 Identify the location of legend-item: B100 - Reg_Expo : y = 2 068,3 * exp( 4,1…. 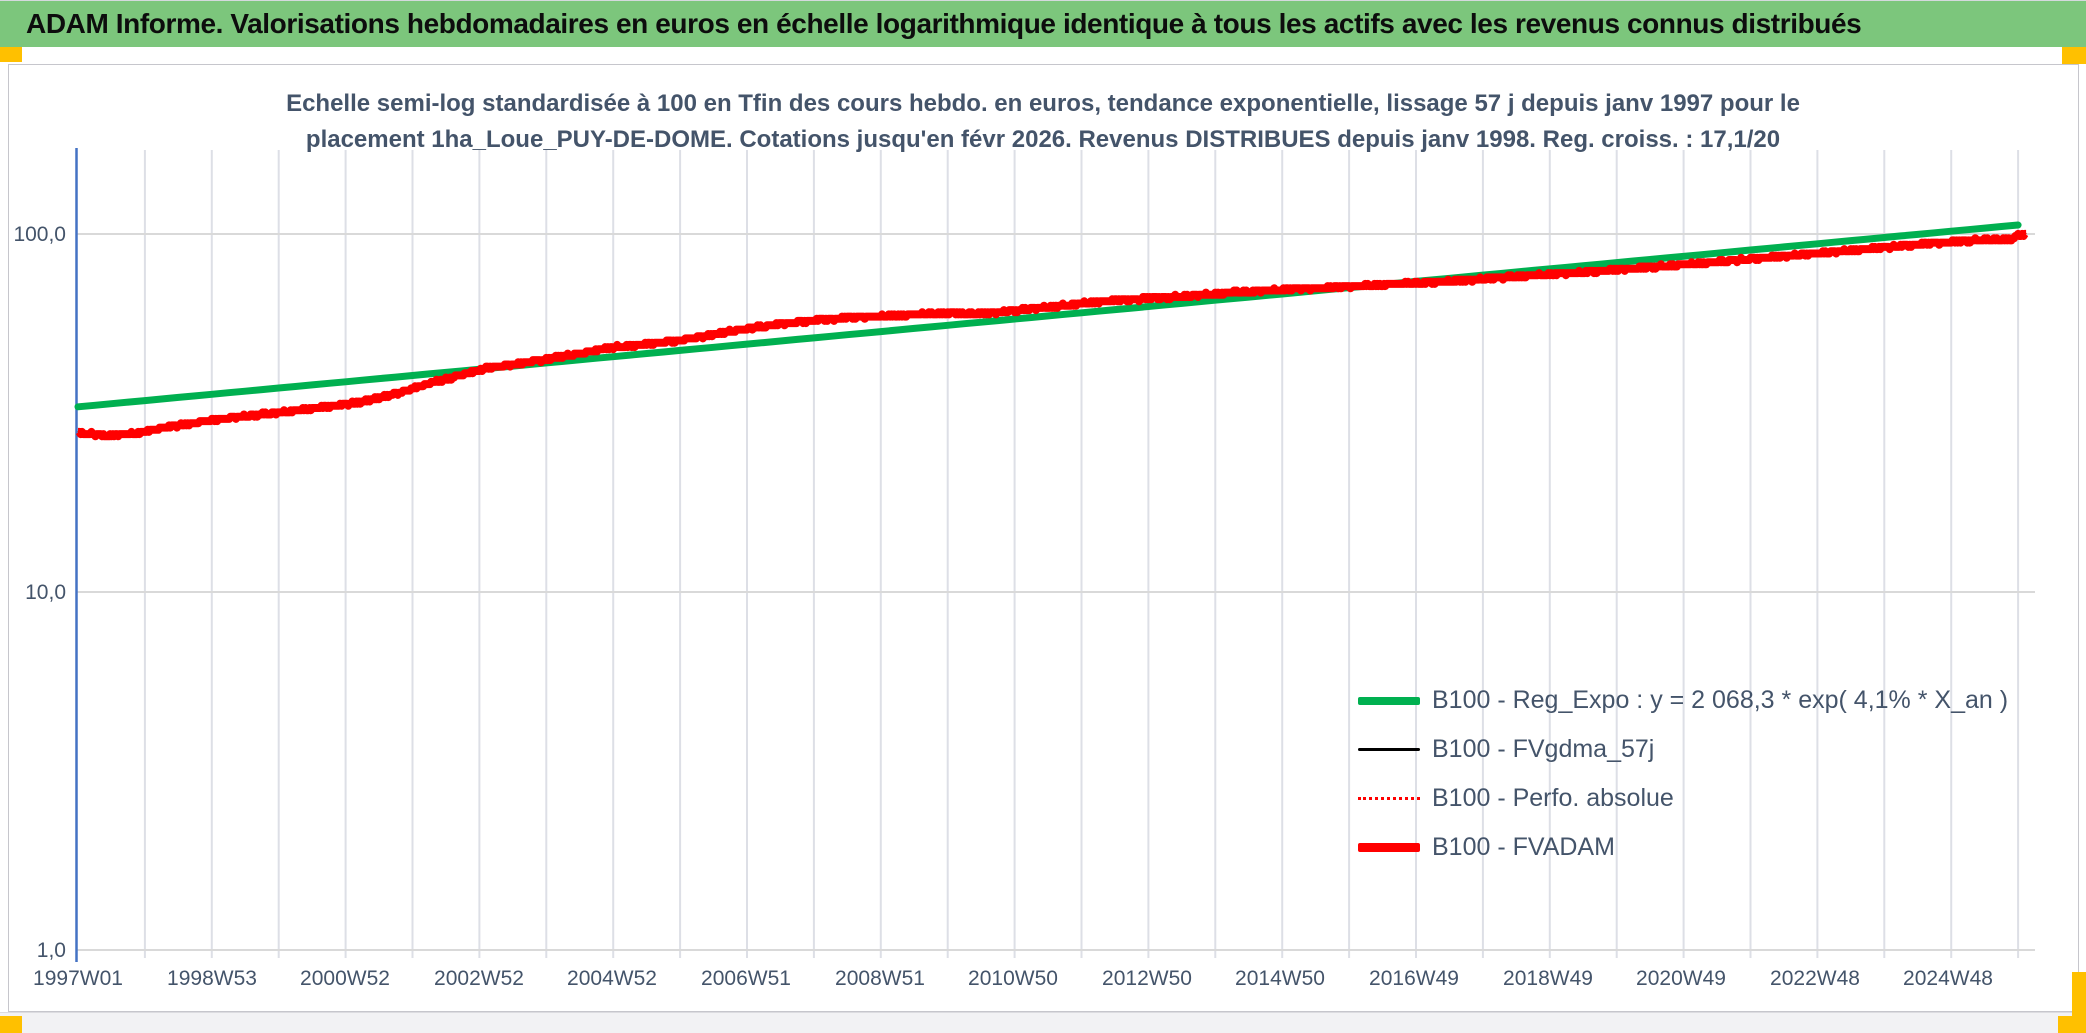
(1683, 700).